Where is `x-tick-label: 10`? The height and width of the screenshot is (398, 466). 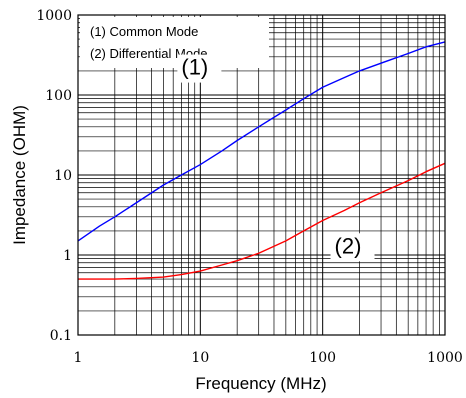 x-tick-label: 10 is located at coordinates (200, 358).